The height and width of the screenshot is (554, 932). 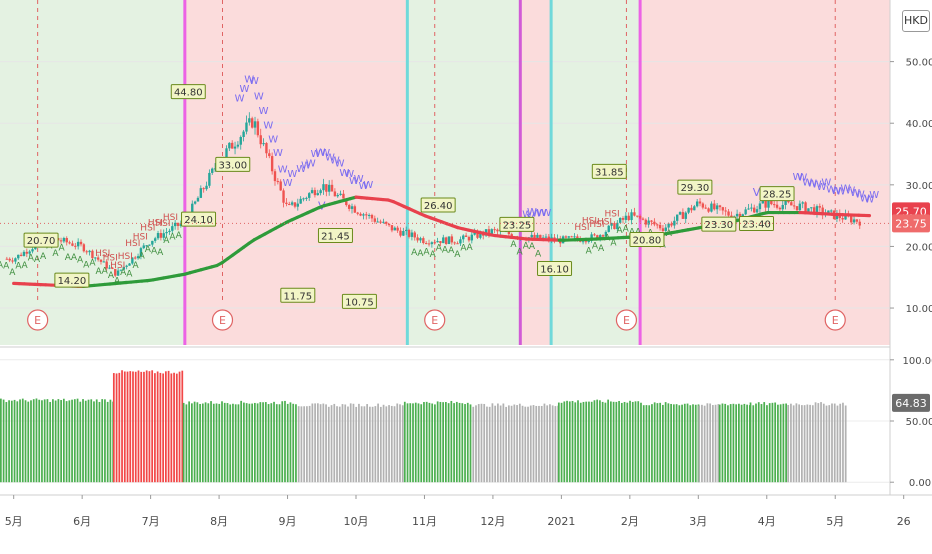 I want to click on lower-tick-label: 50.00, so click(x=919, y=422).